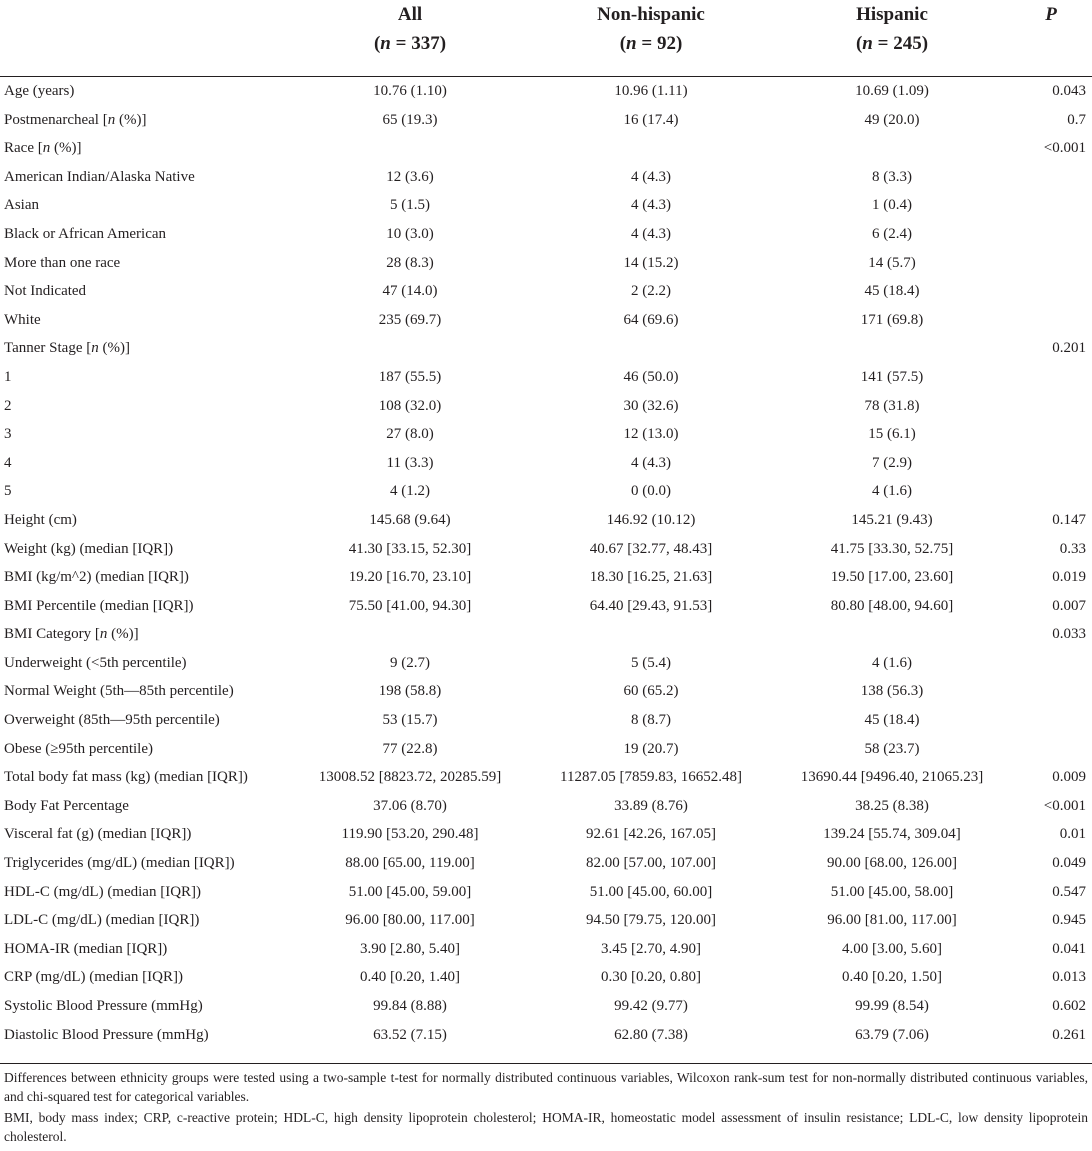 This screenshot has height=1151, width=1092. I want to click on header-nonhispanic-n: (n = 92), so click(651, 43).